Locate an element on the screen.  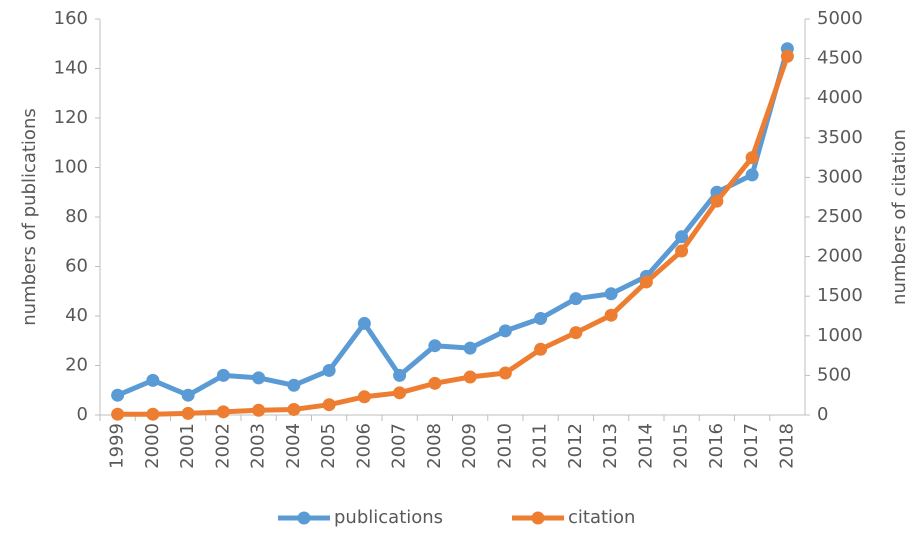
y-tick-label: 100 is located at coordinates (71, 167).